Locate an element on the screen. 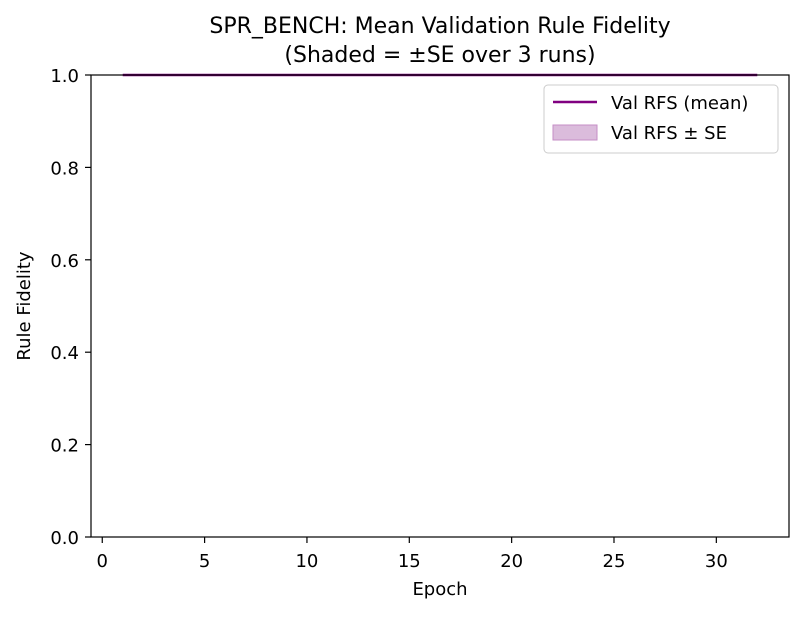  chart-subtitle: (Shaded = ±SE over 3 runs) is located at coordinates (439, 55).